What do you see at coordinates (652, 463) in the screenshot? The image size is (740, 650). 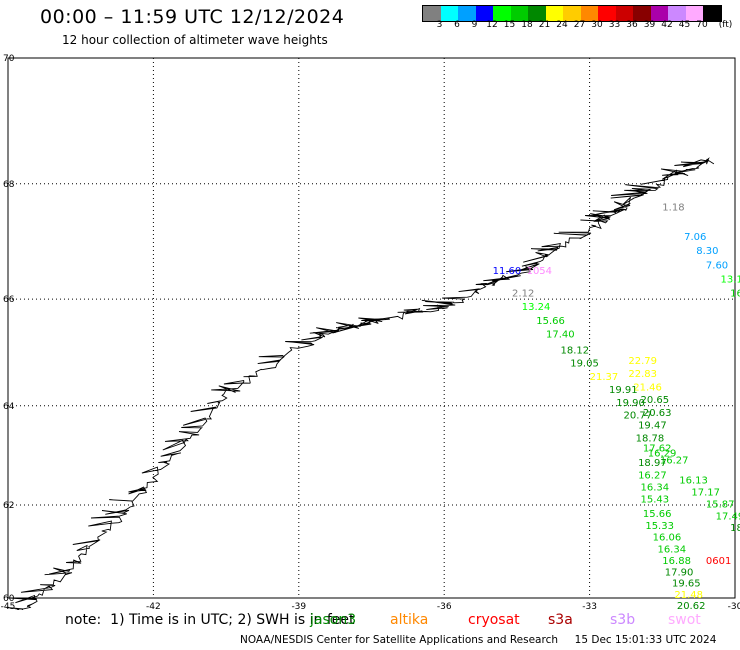 I see `wave-height-label: 18.97` at bounding box center [652, 463].